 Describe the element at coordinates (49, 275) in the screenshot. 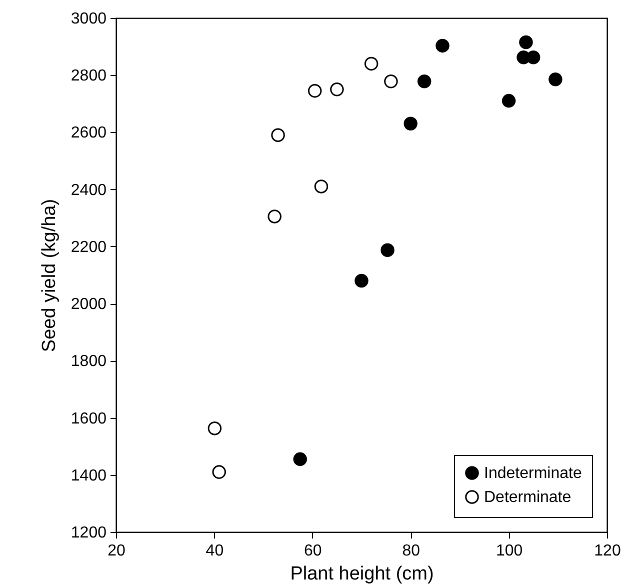

I see `y-axis-title: Seed yield (kg/ha)` at that location.